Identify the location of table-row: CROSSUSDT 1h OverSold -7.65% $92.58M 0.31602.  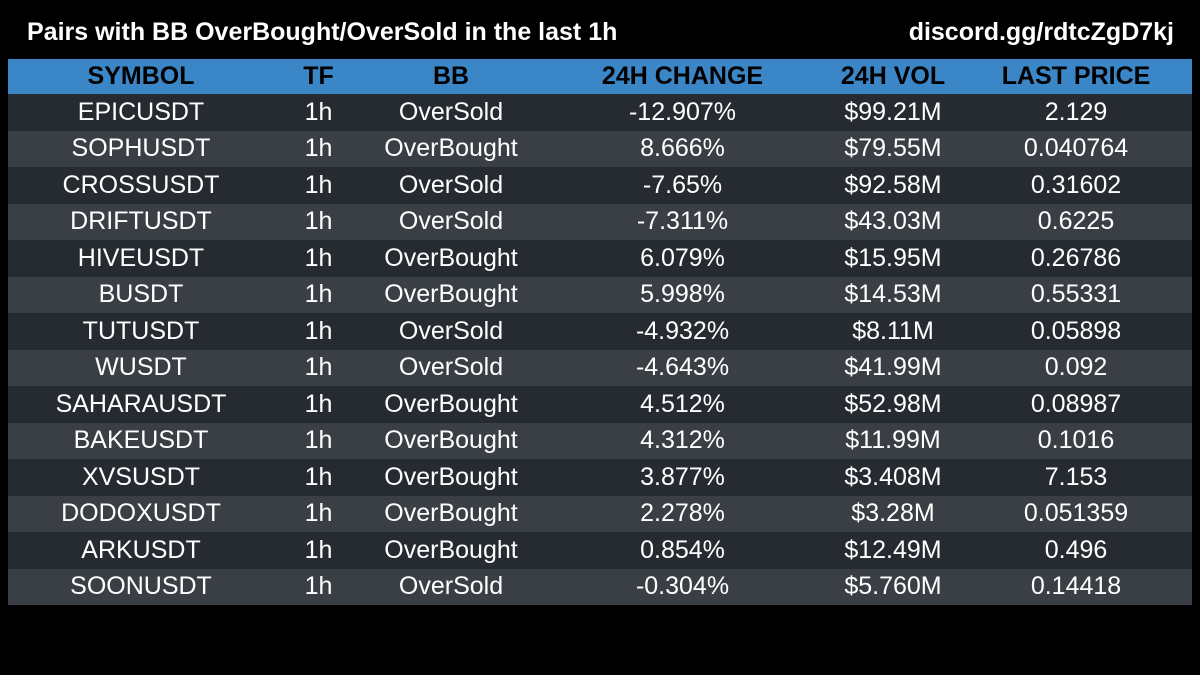
(600, 185).